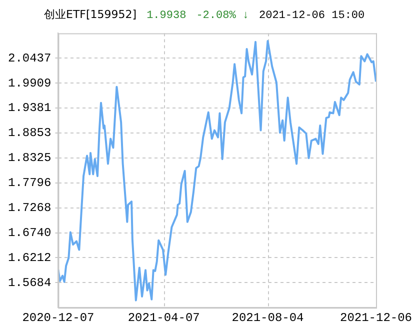 This screenshot has width=415, height=330. What do you see at coordinates (30, 83) in the screenshot?
I see `y-tick-label: 1.9909` at bounding box center [30, 83].